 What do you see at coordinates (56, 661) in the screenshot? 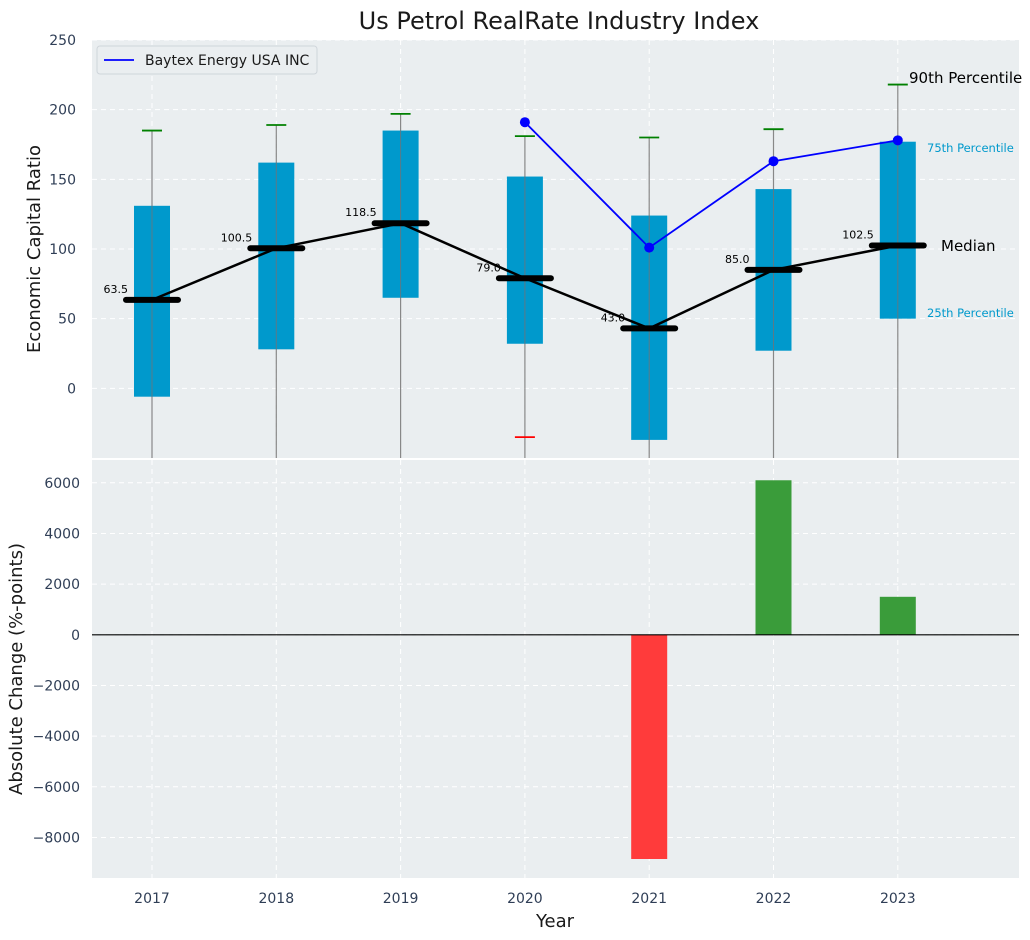
I see `bottom-y-ticks: −8000 −6000 −4000 −2000 0 2000 4000 6000` at bounding box center [56, 661].